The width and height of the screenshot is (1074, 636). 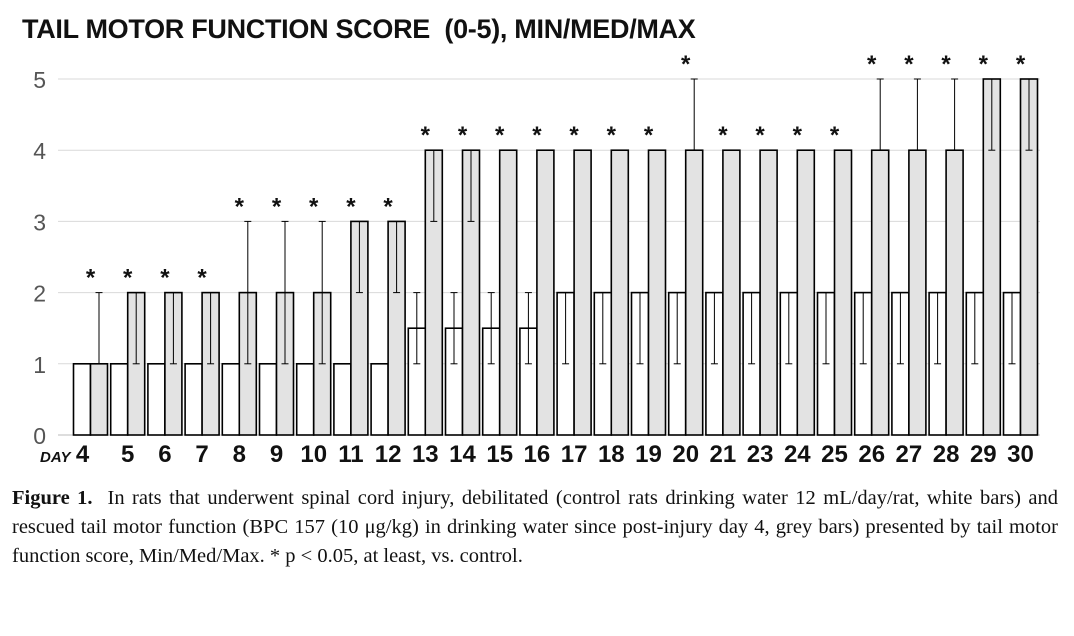 What do you see at coordinates (239, 454) in the screenshot?
I see `x-tick-label: 8` at bounding box center [239, 454].